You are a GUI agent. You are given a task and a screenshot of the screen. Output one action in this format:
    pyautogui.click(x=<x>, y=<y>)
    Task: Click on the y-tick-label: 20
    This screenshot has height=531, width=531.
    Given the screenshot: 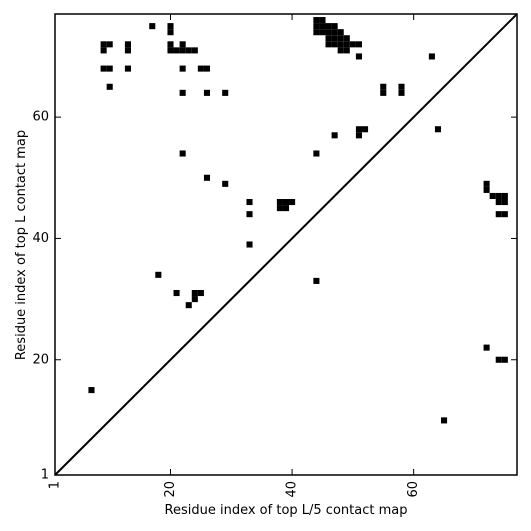 What is the action you would take?
    pyautogui.click(x=40, y=359)
    